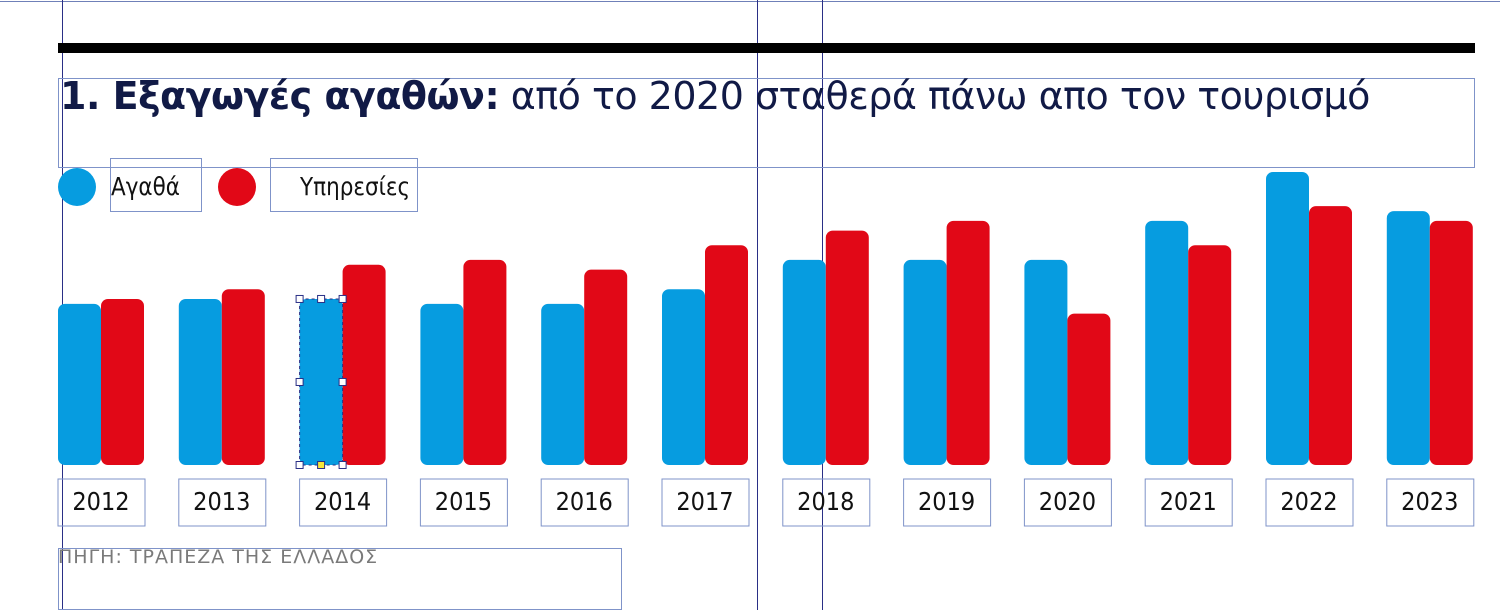  What do you see at coordinates (79, 384) in the screenshot?
I see `bar-goods-2012` at bounding box center [79, 384].